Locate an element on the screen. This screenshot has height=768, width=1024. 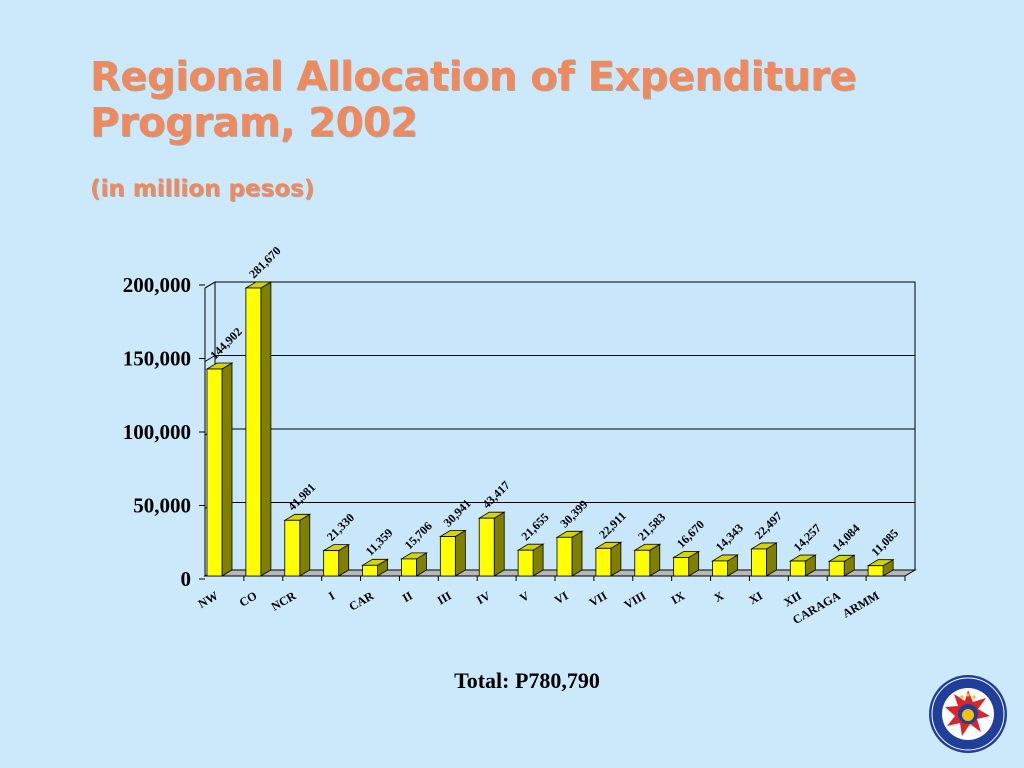
y-tick-label: 100,000 is located at coordinates (157, 432).